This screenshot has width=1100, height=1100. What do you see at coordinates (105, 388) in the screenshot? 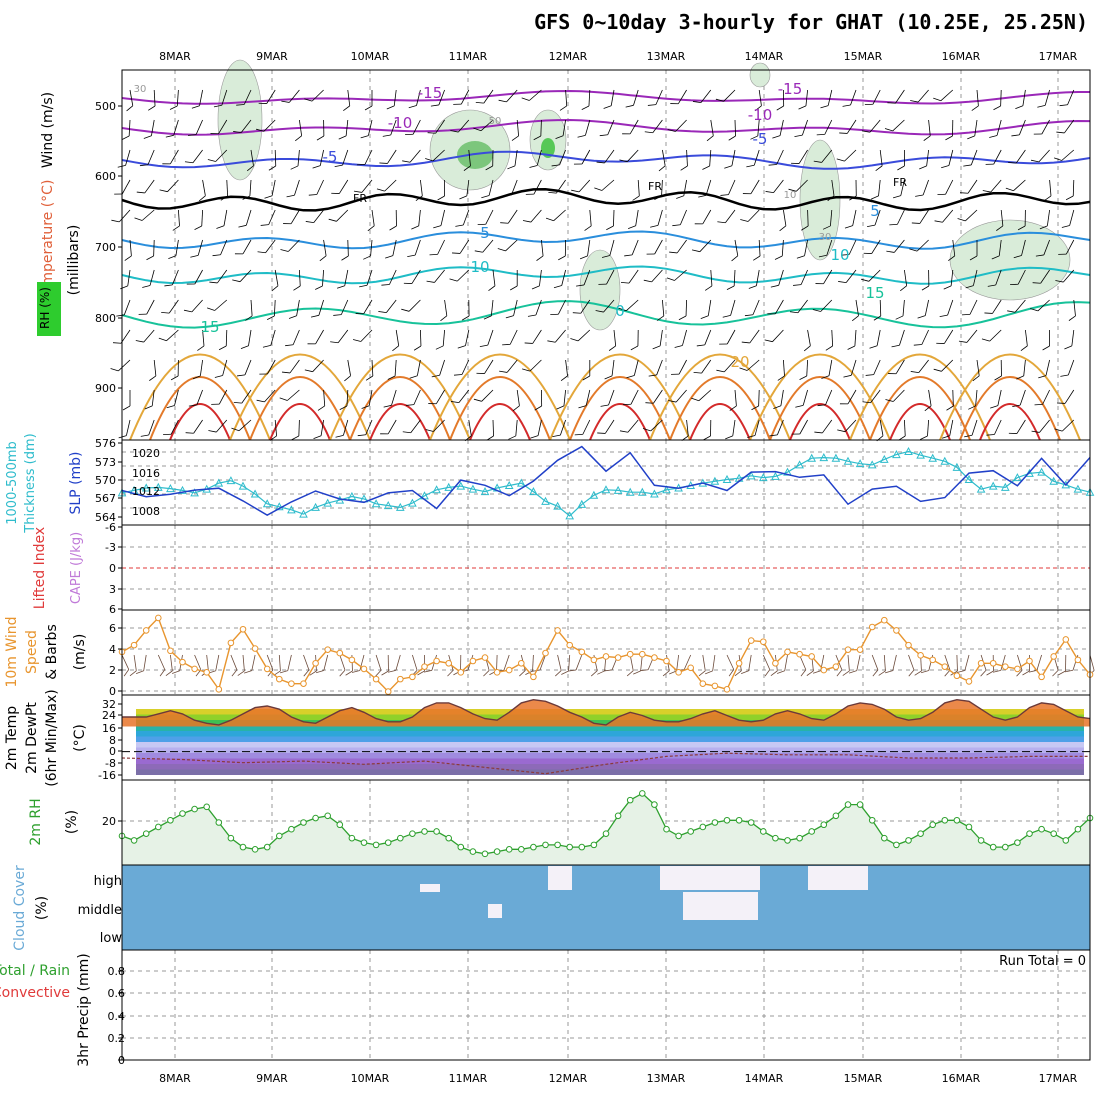
I see `pressure-tick-label: 900` at bounding box center [105, 388].